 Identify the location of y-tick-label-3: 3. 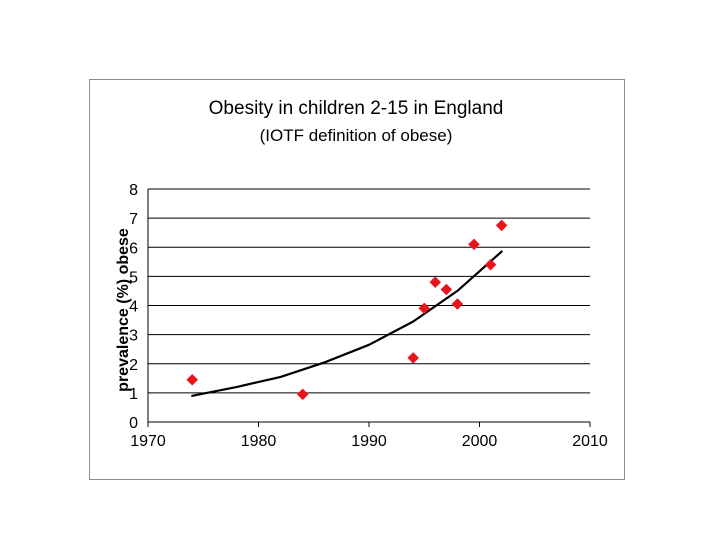
(133, 336).